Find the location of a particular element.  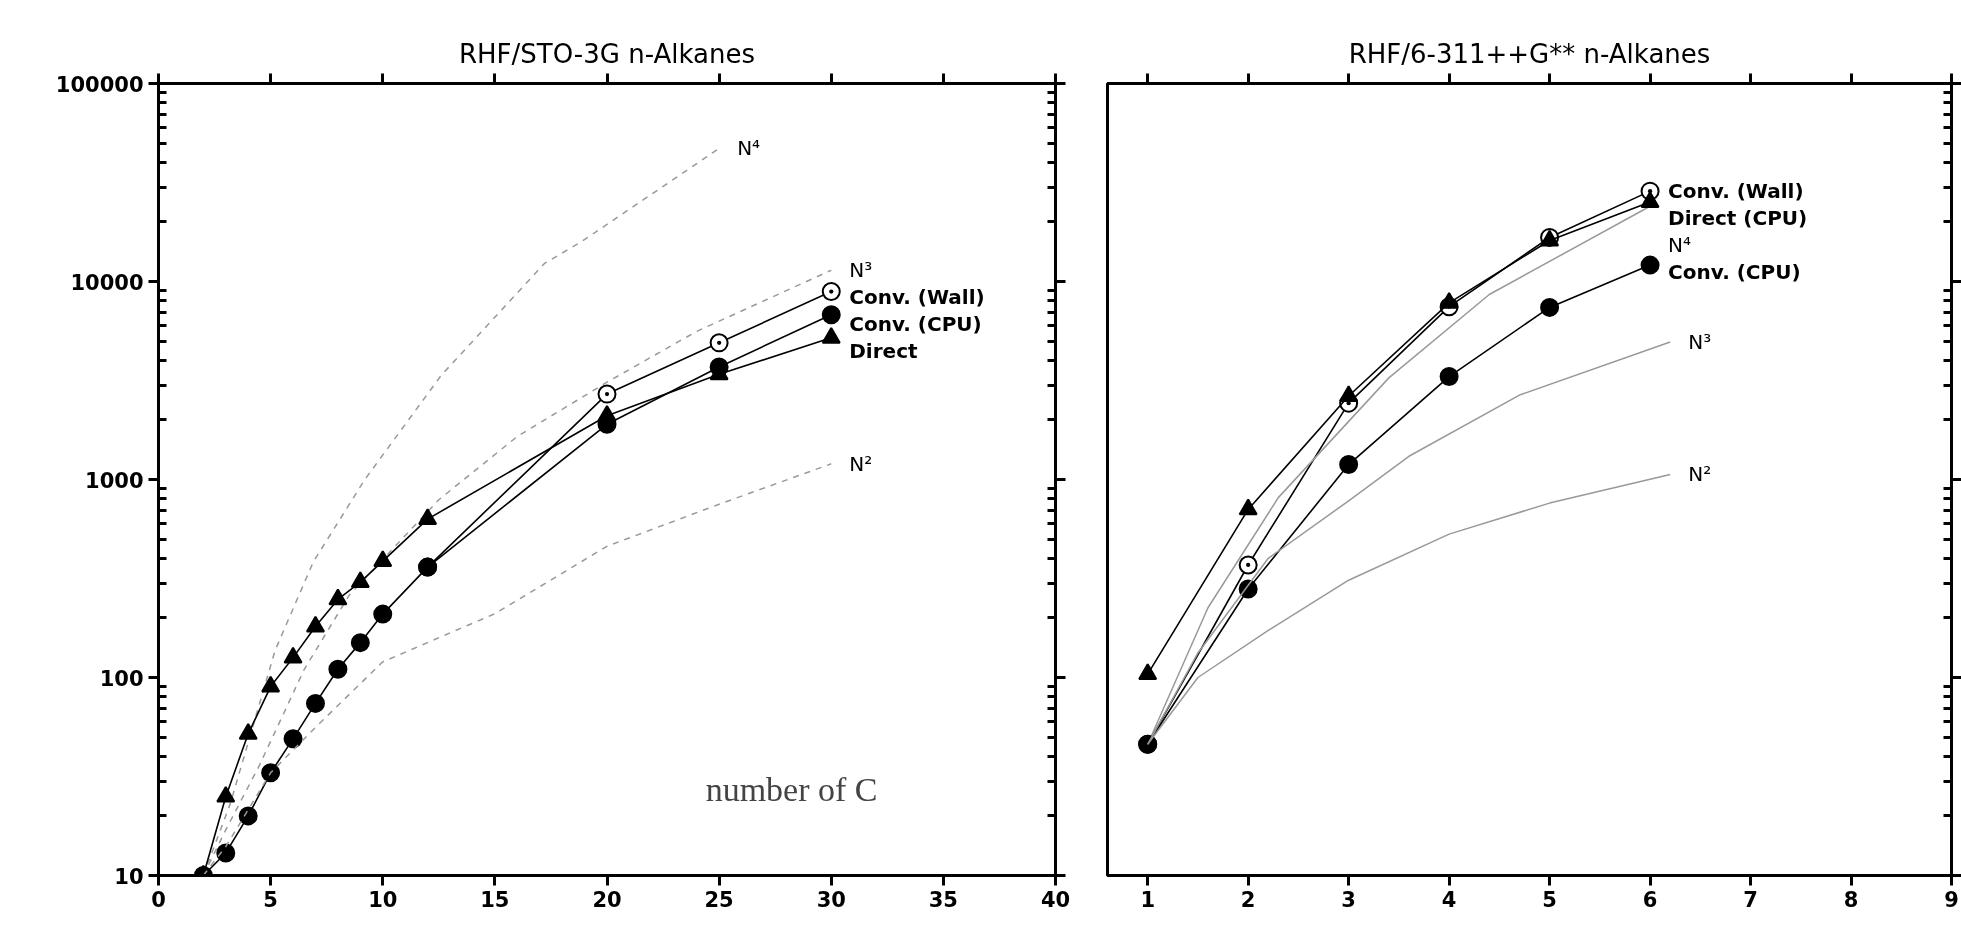

x-tick-label: 30 is located at coordinates (831, 899).